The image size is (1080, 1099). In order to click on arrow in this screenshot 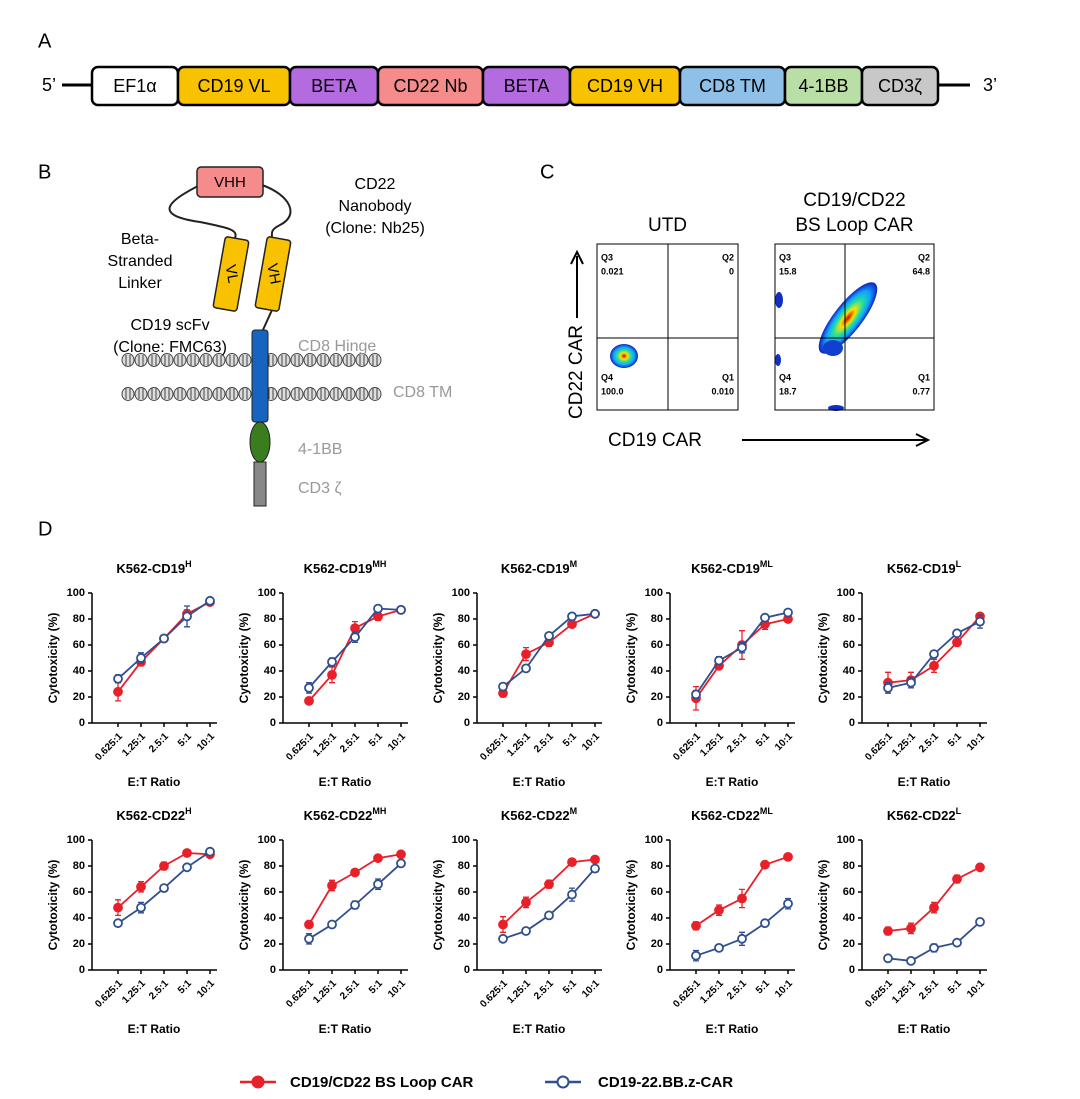, I will do `click(836, 440)`.